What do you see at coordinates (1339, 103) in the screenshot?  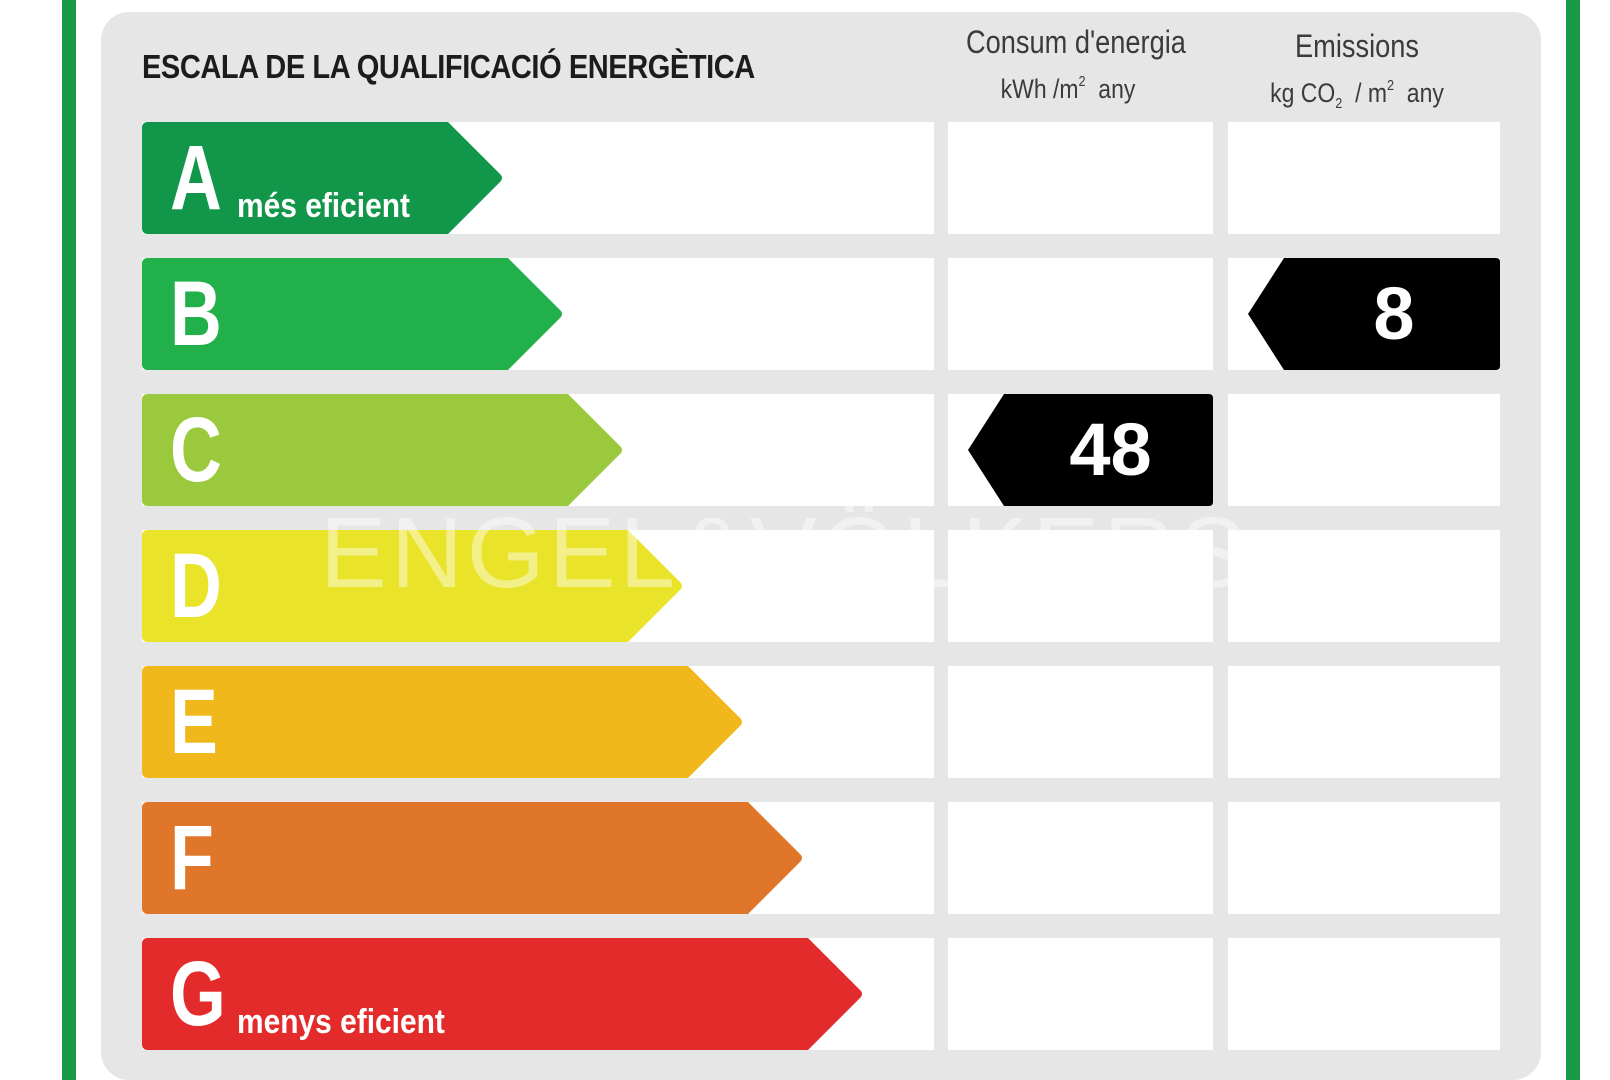 I see `emissions-unit-sub: 2` at bounding box center [1339, 103].